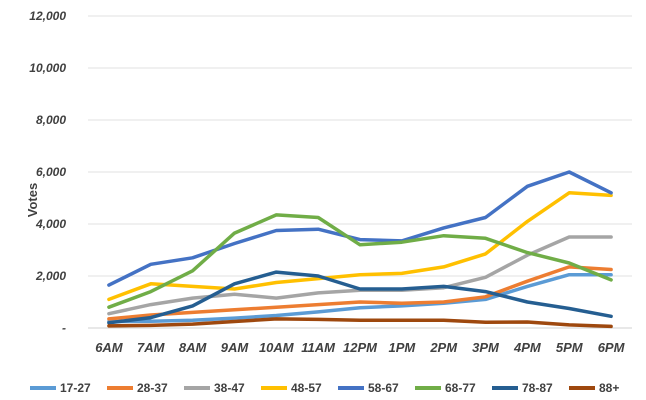 The image size is (646, 400). What do you see at coordinates (537, 388) in the screenshot?
I see `legend-label: 78-87` at bounding box center [537, 388].